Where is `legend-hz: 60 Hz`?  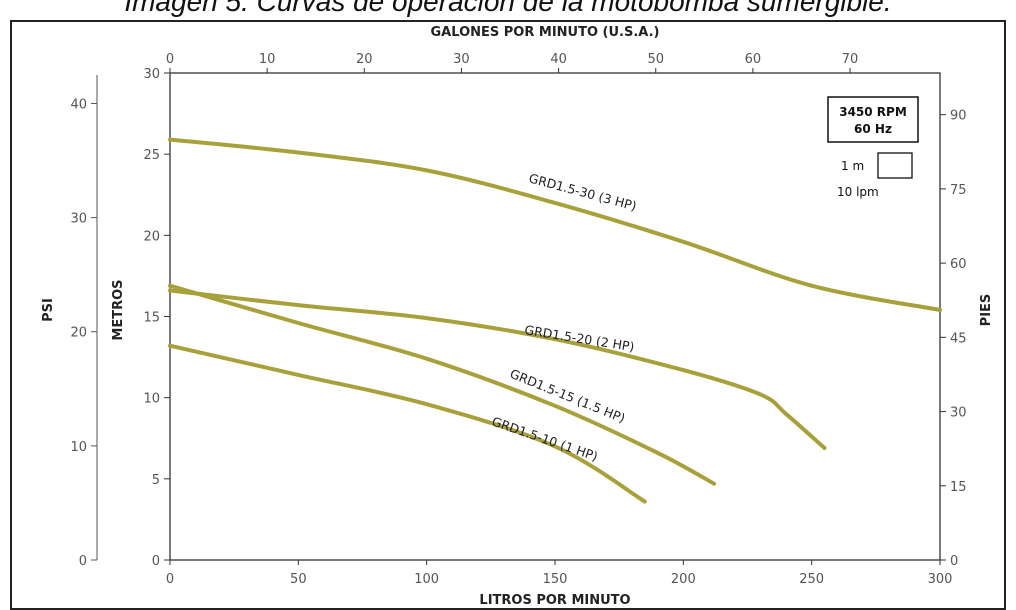 legend-hz: 60 Hz is located at coordinates (873, 129).